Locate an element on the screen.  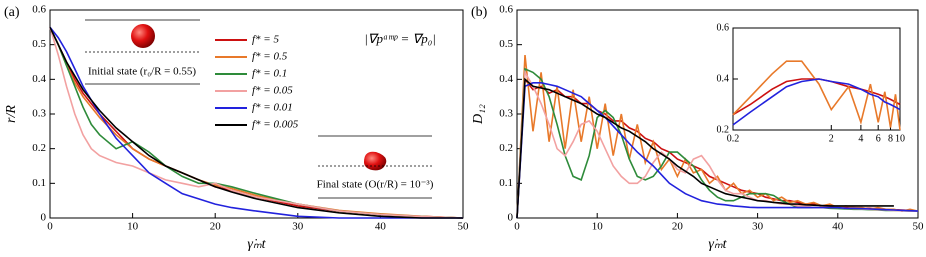
final-droplet is located at coordinates (375, 161).